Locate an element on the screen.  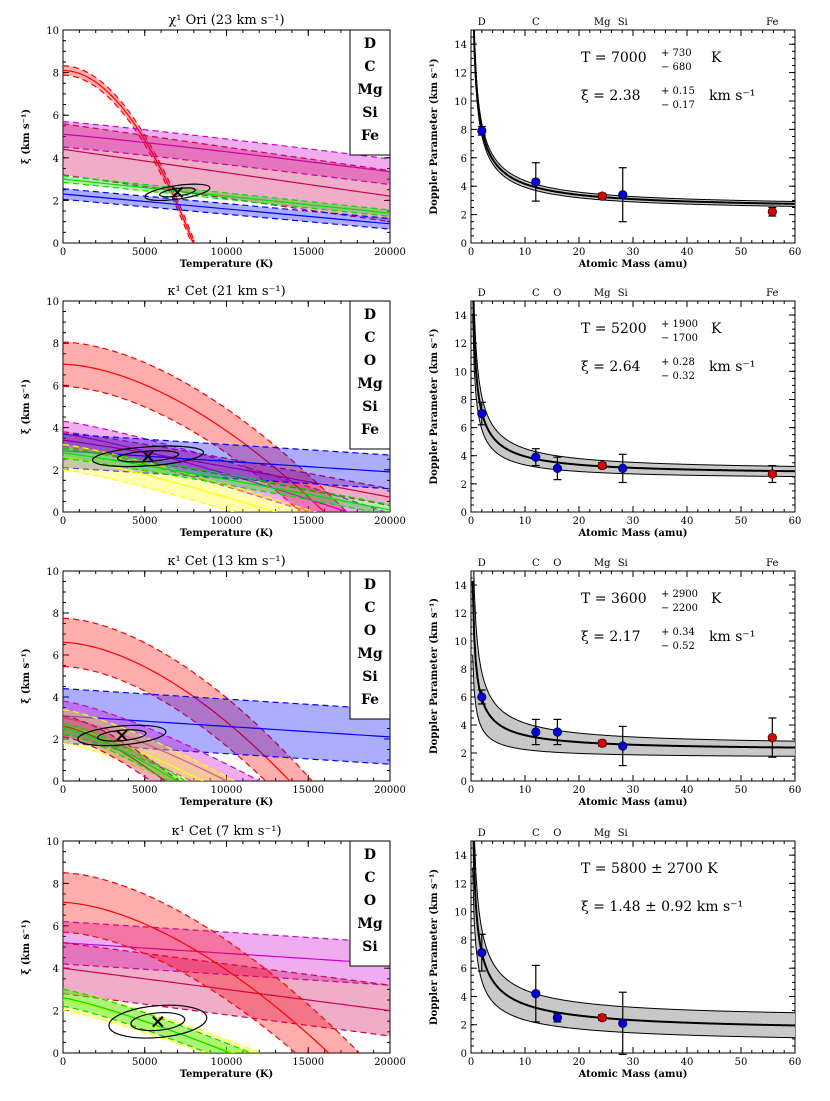
y-tick-label: 6 is located at coordinates (464, 429).